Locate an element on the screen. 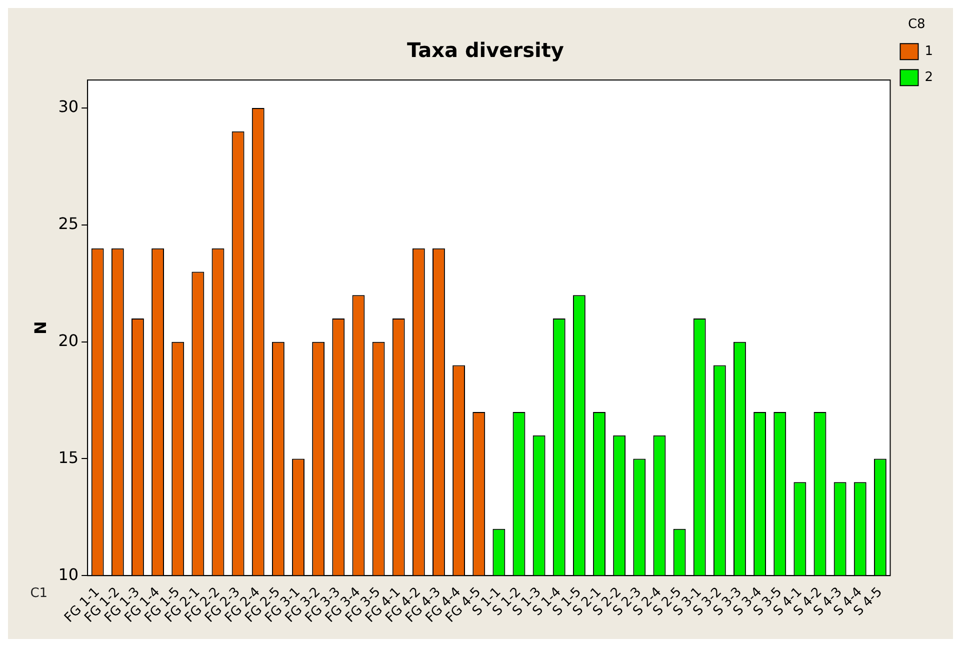 Image resolution: width=961 pixels, height=647 pixels. chart-title: Taxa diversity is located at coordinates (485, 50).